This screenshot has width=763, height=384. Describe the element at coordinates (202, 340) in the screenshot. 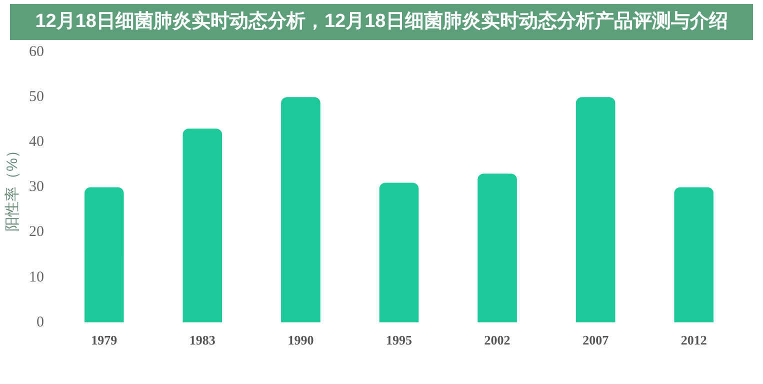

I see `x-tick-label: 1983` at that location.